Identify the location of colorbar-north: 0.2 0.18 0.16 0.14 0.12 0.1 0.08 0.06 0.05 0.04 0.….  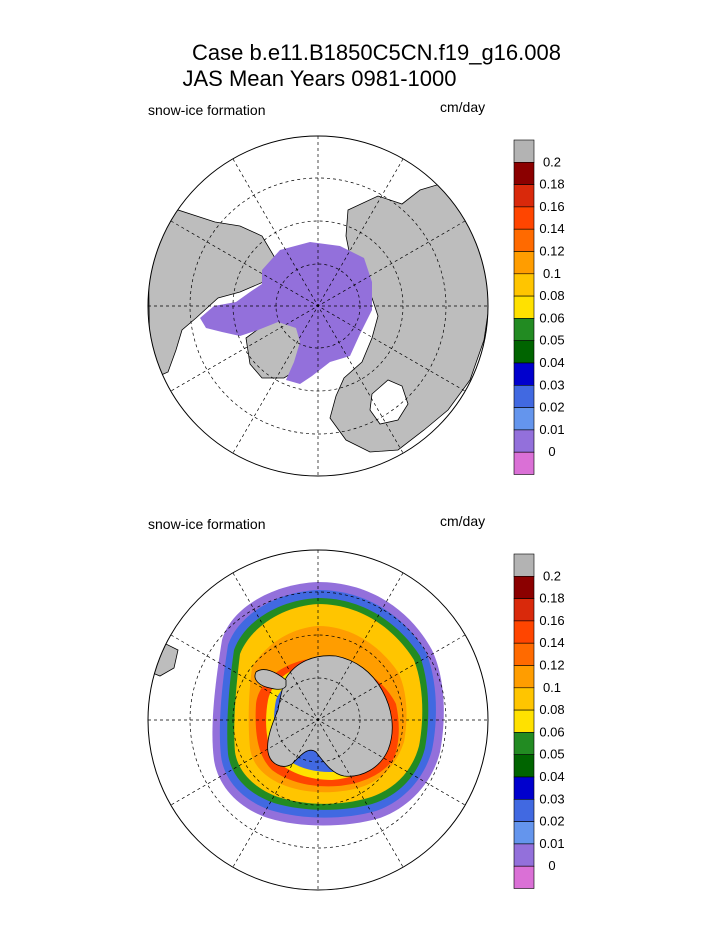
(539, 307).